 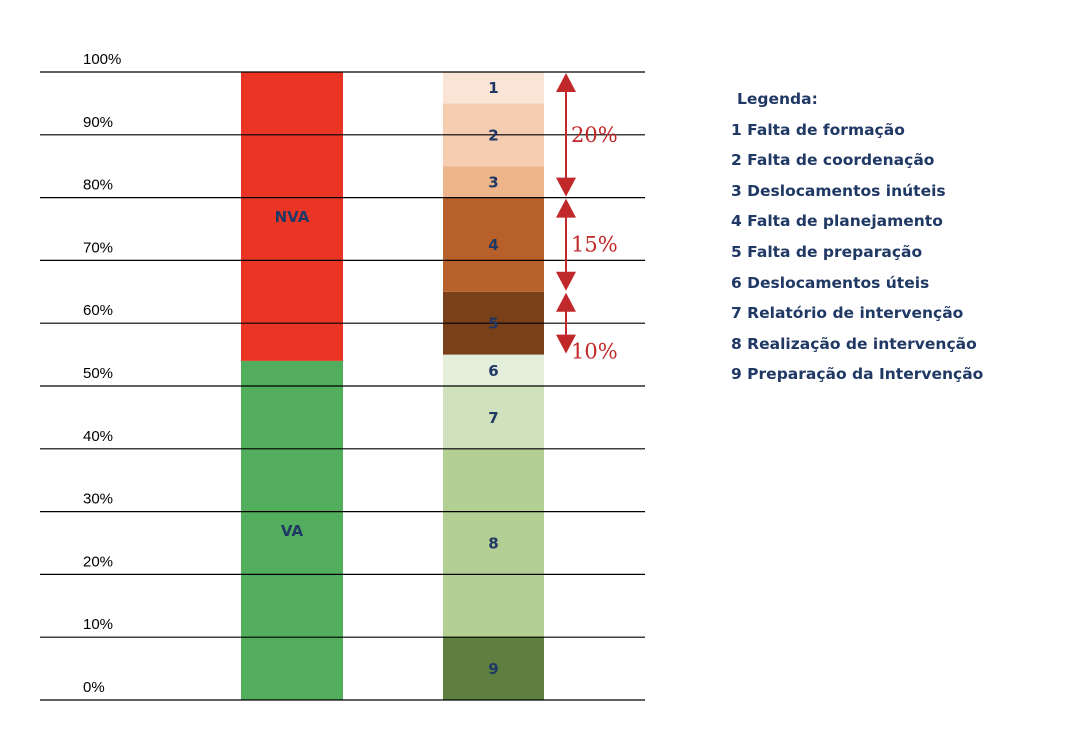 I want to click on segment-label-7: 7, so click(x=493, y=418).